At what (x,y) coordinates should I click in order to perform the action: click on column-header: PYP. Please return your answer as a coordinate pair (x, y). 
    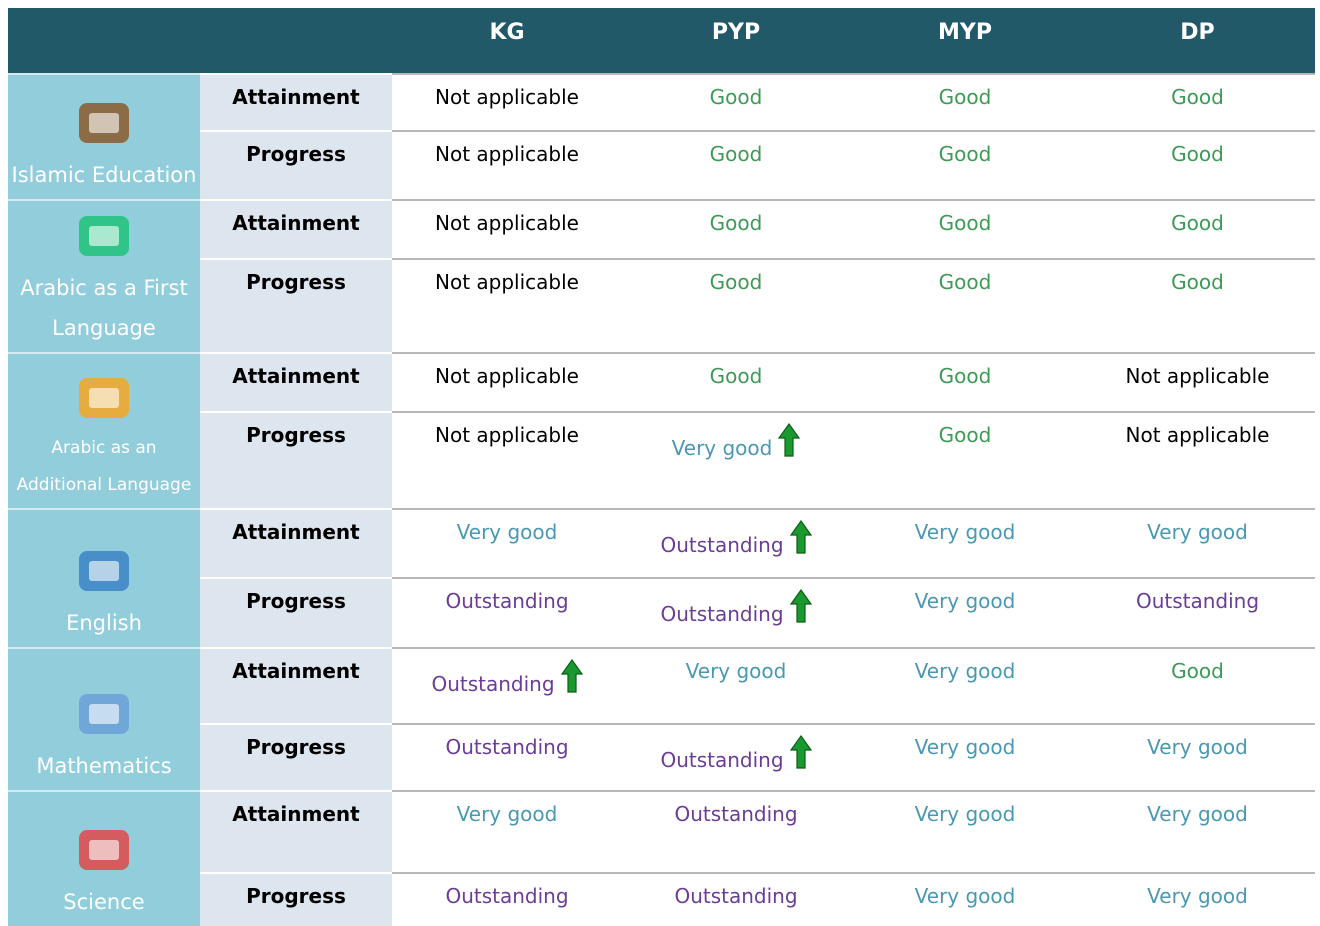
    Looking at the image, I should click on (736, 41).